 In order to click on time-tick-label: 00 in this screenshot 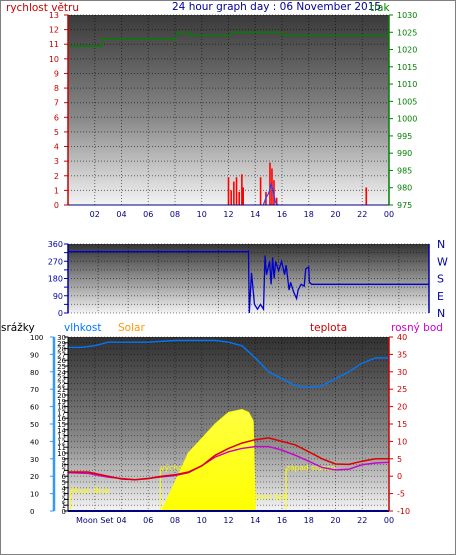, I will do `click(389, 520)`.